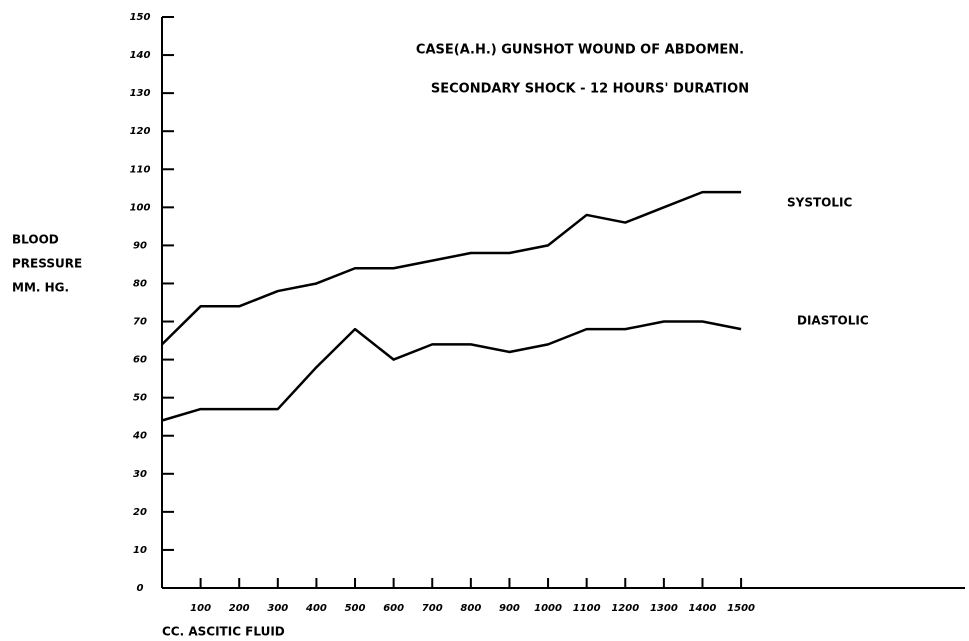 This screenshot has height=641, width=969. I want to click on x-tick-label: 1500, so click(741, 608).